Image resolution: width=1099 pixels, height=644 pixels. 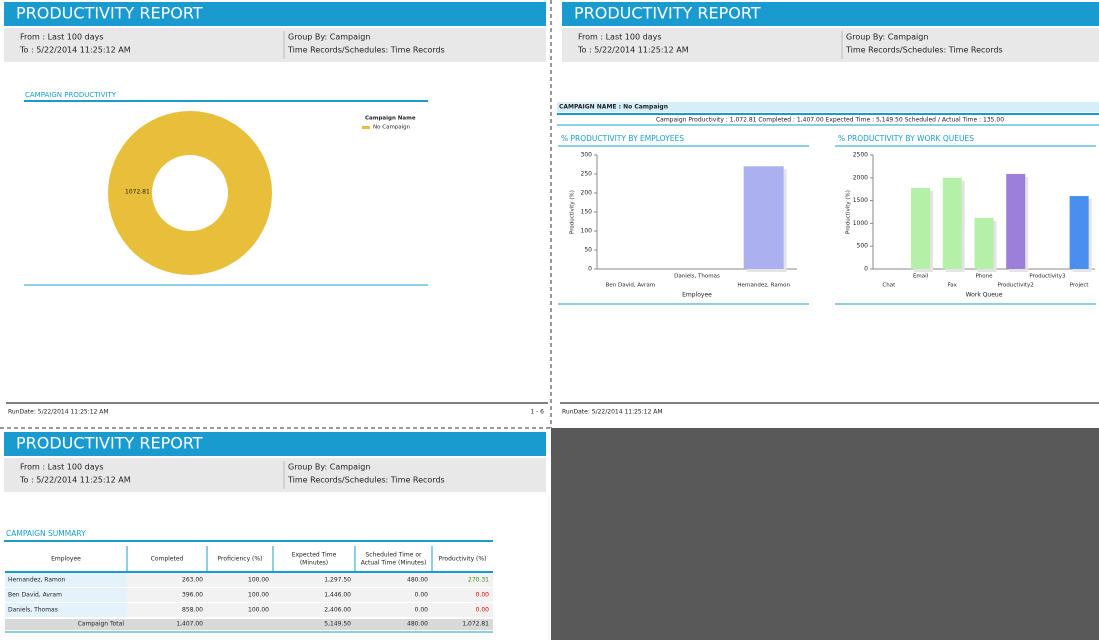 I want to click on column-header: Employee, so click(x=66, y=559).